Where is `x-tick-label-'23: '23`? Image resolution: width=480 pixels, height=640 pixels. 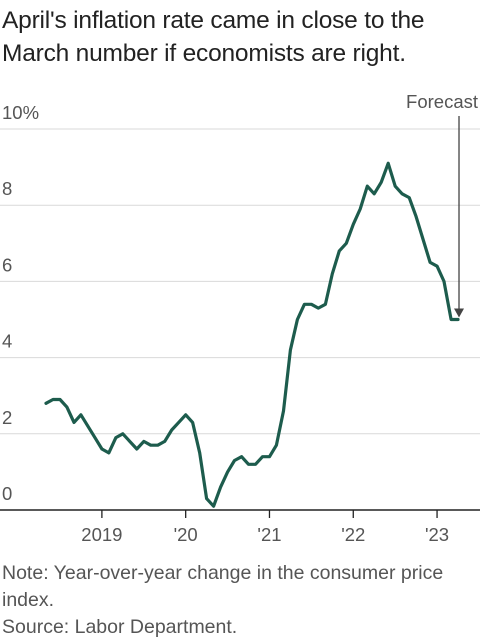 x-tick-label-'23: '23 is located at coordinates (437, 534).